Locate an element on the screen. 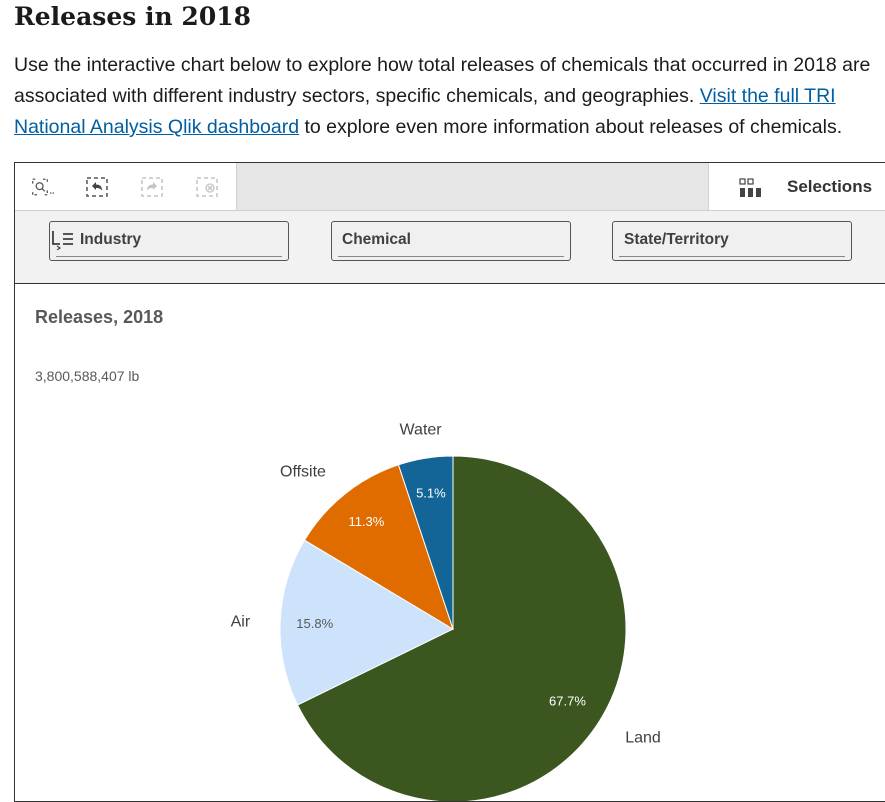 This screenshot has width=885, height=802. state-territory-filter: State/Territory is located at coordinates (732, 241).